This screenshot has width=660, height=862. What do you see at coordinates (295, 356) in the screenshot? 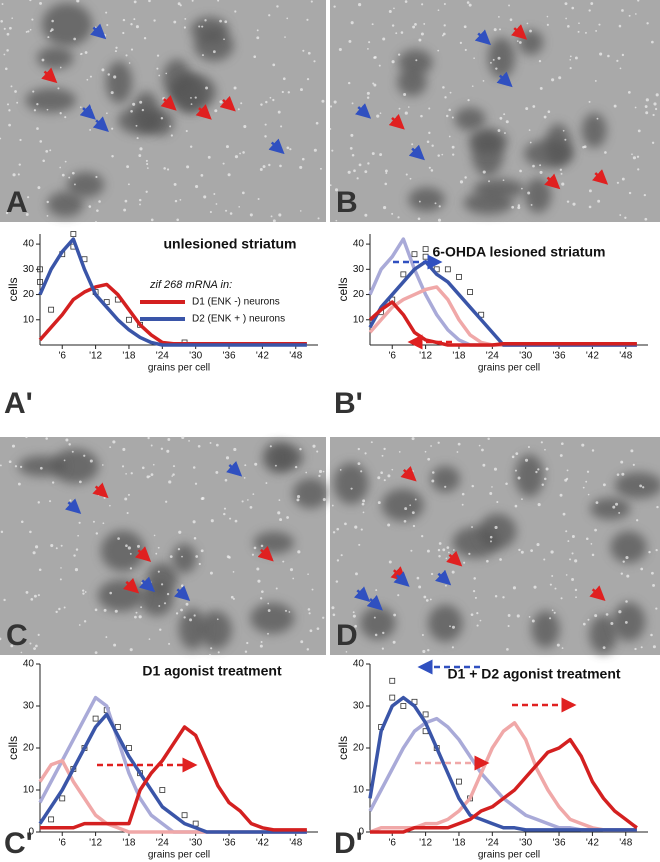
I see `x-tick-label: '48` at bounding box center [295, 356].